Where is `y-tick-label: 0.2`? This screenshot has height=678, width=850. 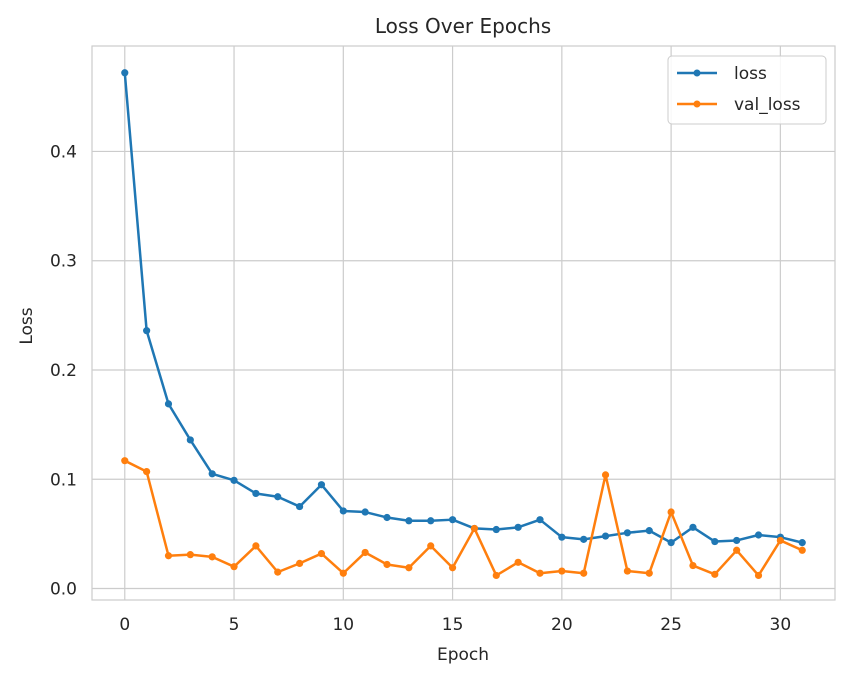
y-tick-label: 0.2 is located at coordinates (63, 371).